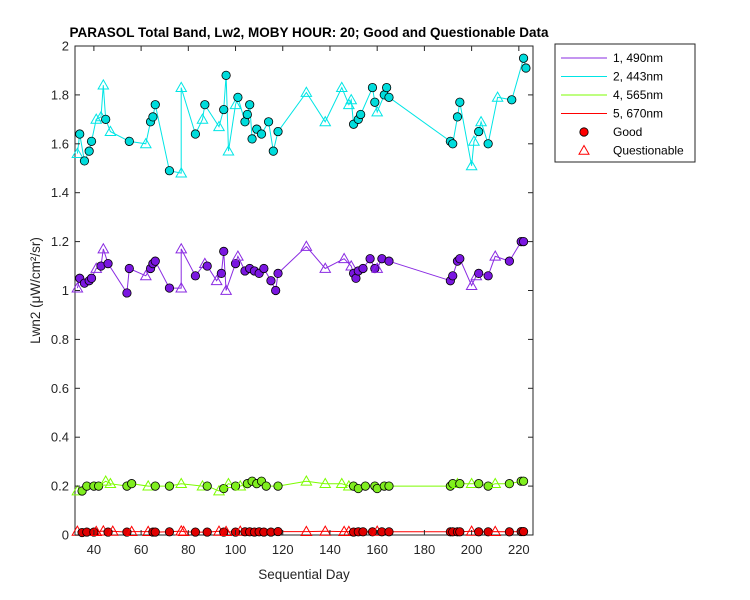  What do you see at coordinates (330, 549) in the screenshot?
I see `x-tick-label: 140` at bounding box center [330, 549].